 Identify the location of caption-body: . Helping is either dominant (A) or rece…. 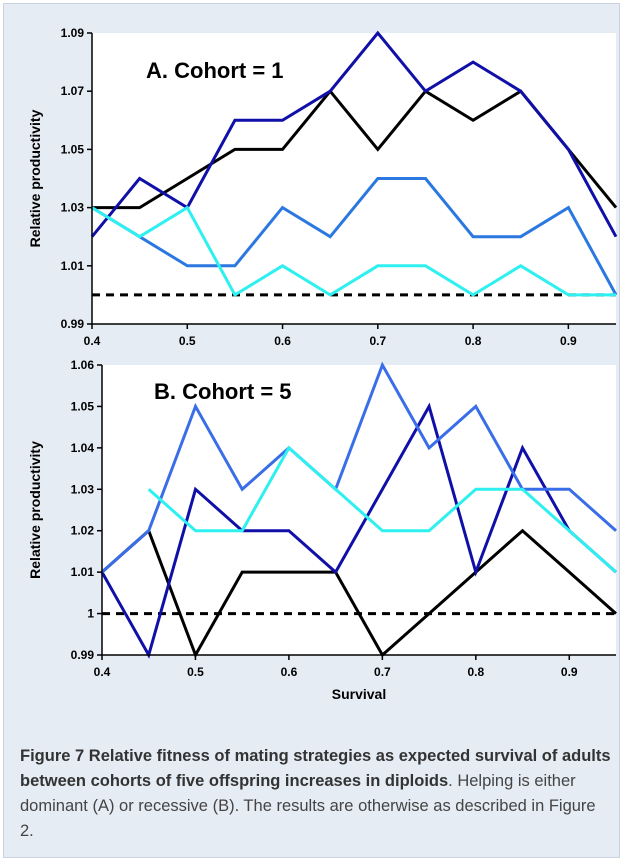
(308, 806).